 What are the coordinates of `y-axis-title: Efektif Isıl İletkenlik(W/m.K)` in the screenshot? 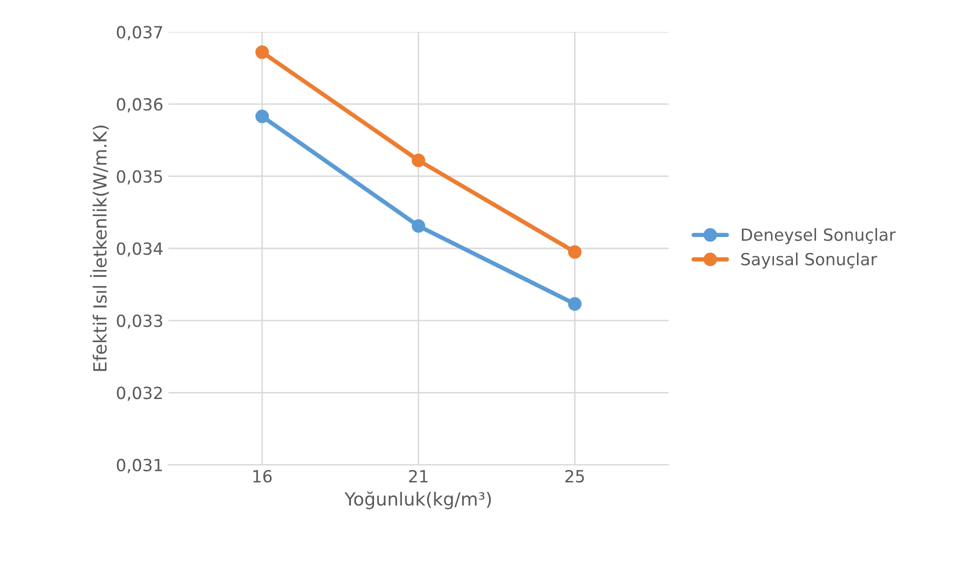 It's located at (99, 248).